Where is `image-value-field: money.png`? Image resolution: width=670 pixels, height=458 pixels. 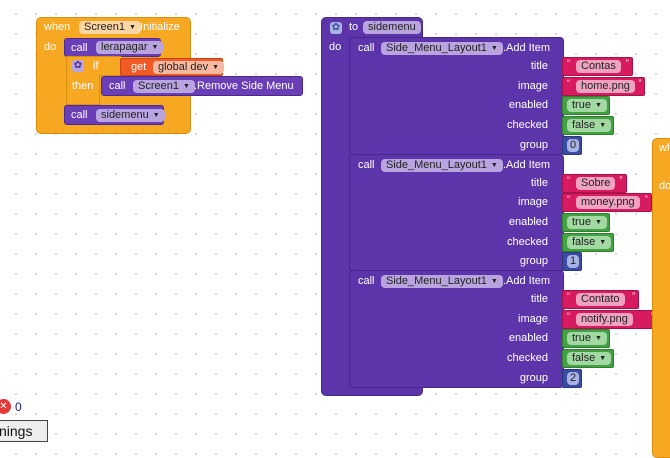
image-value-field: money.png is located at coordinates (608, 203).